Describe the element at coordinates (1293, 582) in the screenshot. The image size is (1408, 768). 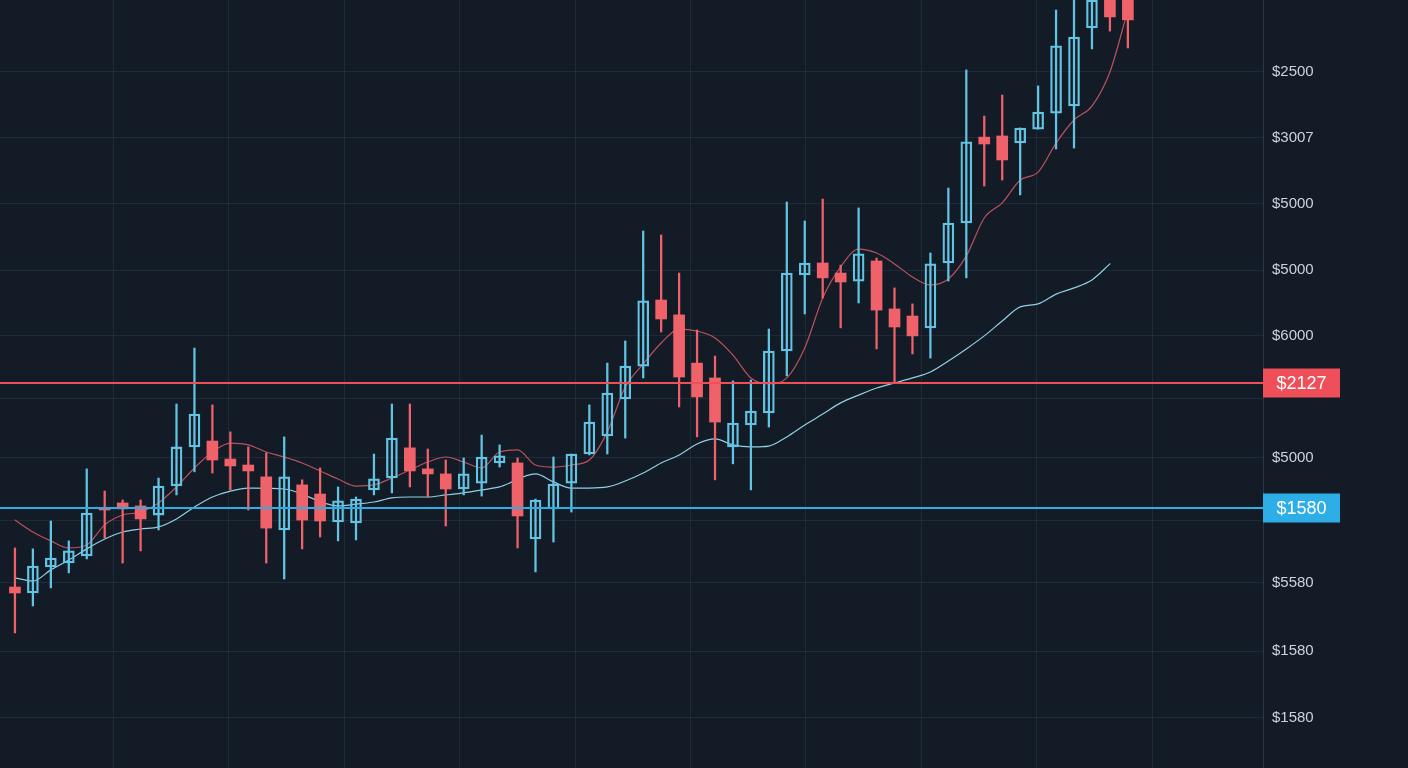
I see `text: $5580` at that location.